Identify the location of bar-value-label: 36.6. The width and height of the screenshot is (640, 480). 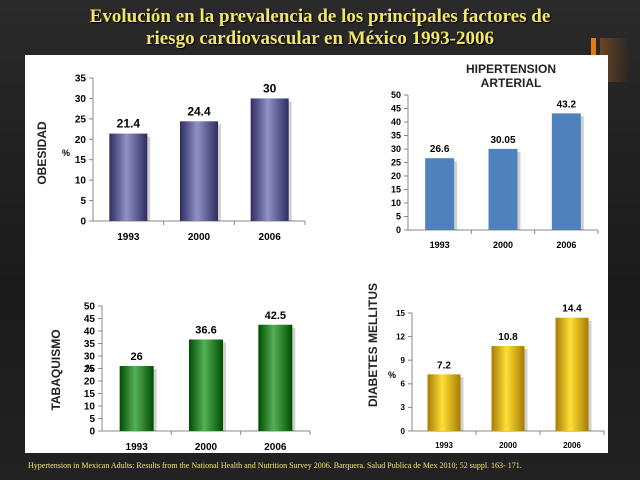
(205, 331).